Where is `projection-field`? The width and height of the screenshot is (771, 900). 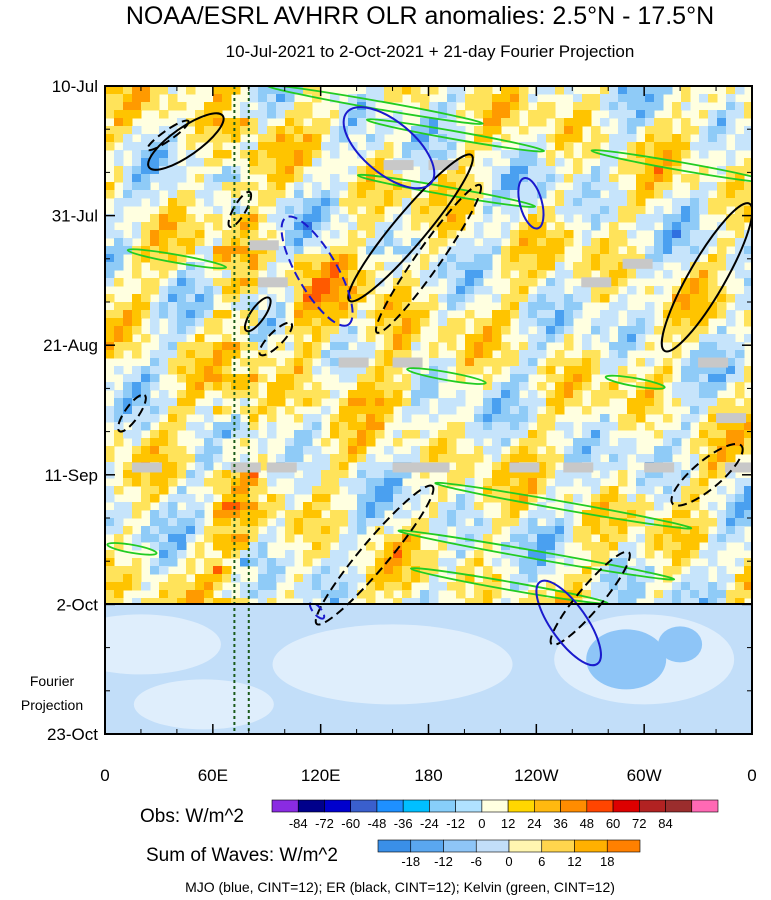 projection-field is located at coordinates (428, 669).